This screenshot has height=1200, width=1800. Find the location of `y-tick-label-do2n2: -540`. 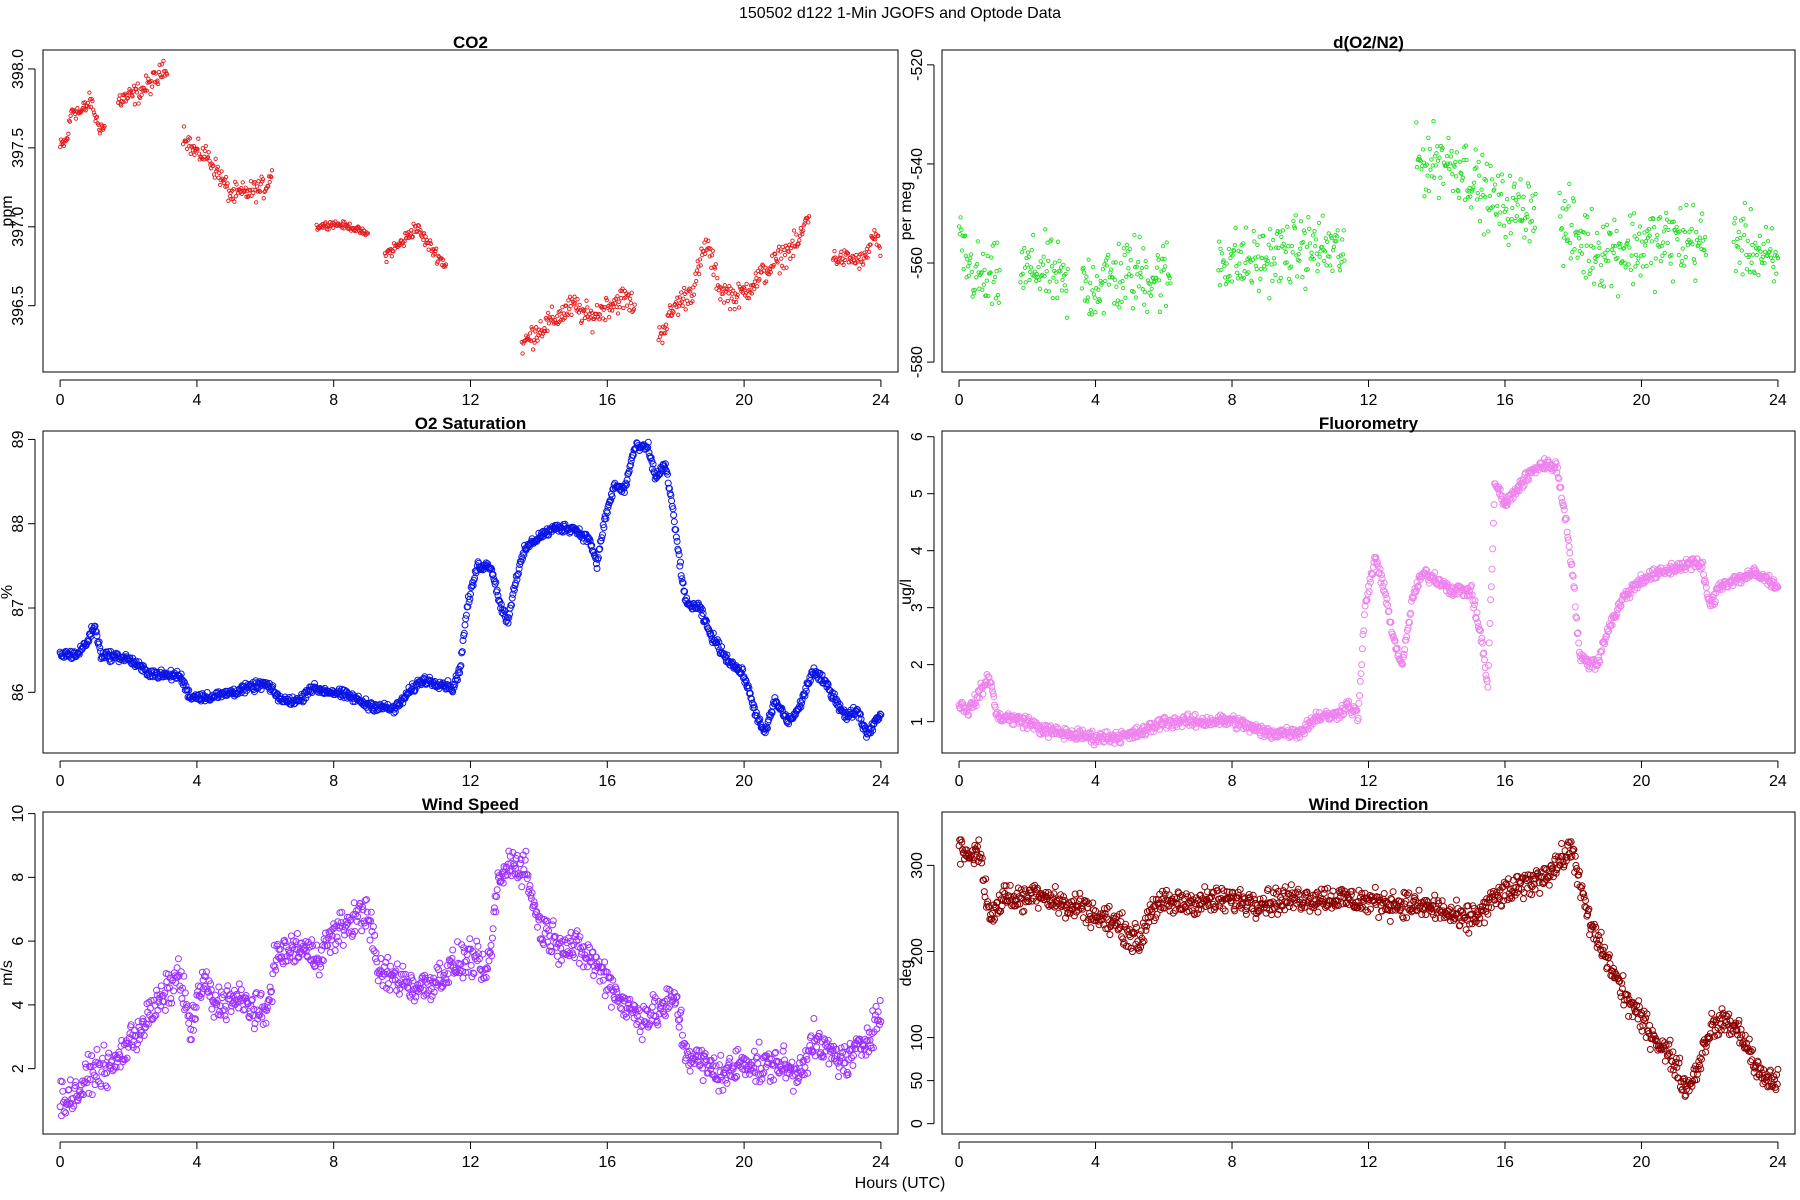

y-tick-label-do2n2: -540 is located at coordinates (917, 164).